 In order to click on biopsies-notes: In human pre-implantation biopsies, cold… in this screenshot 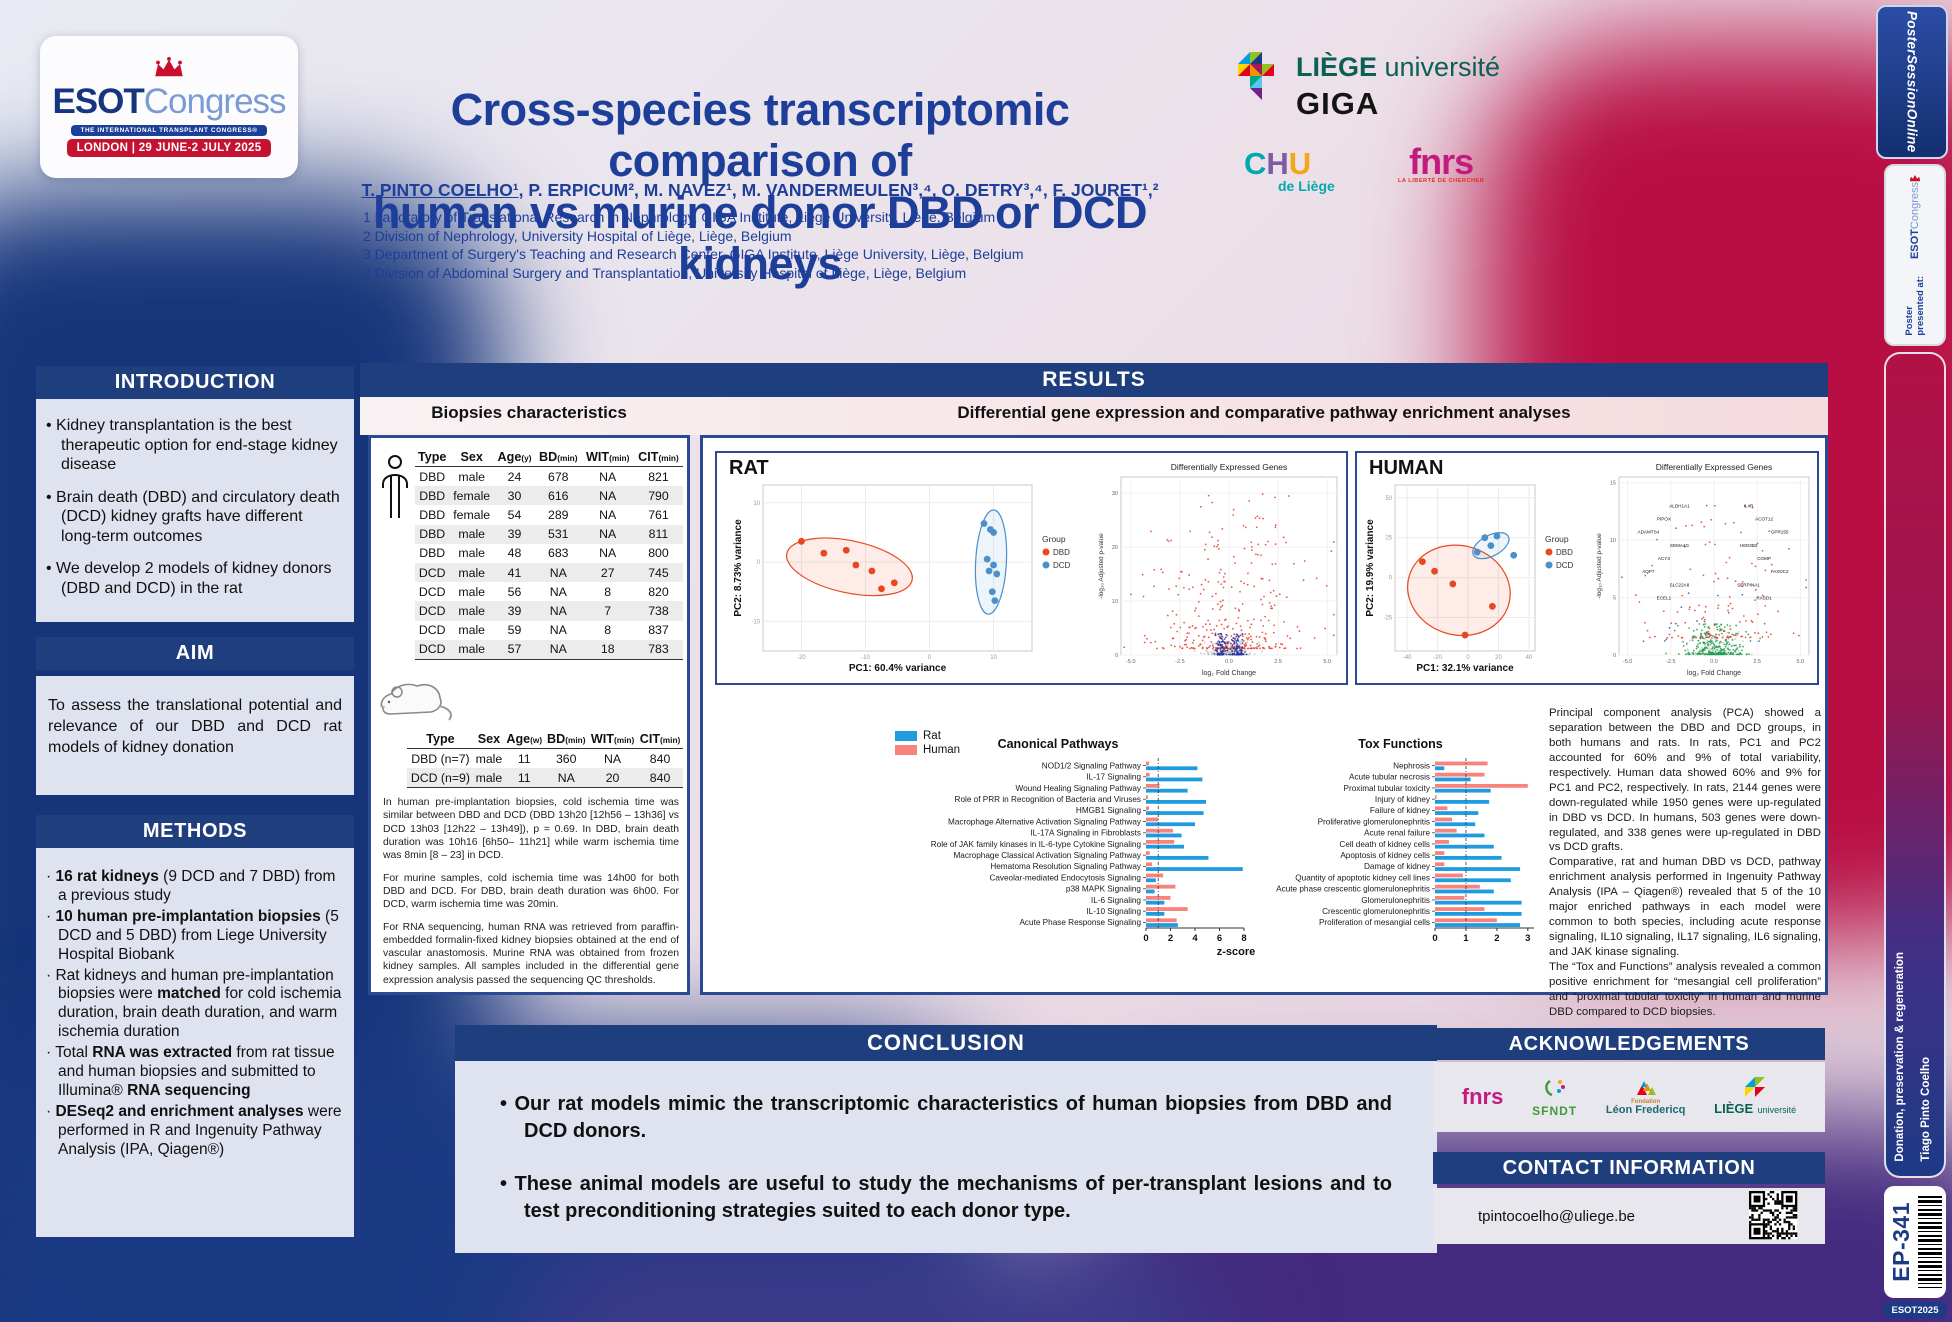, I will do `click(531, 896)`.